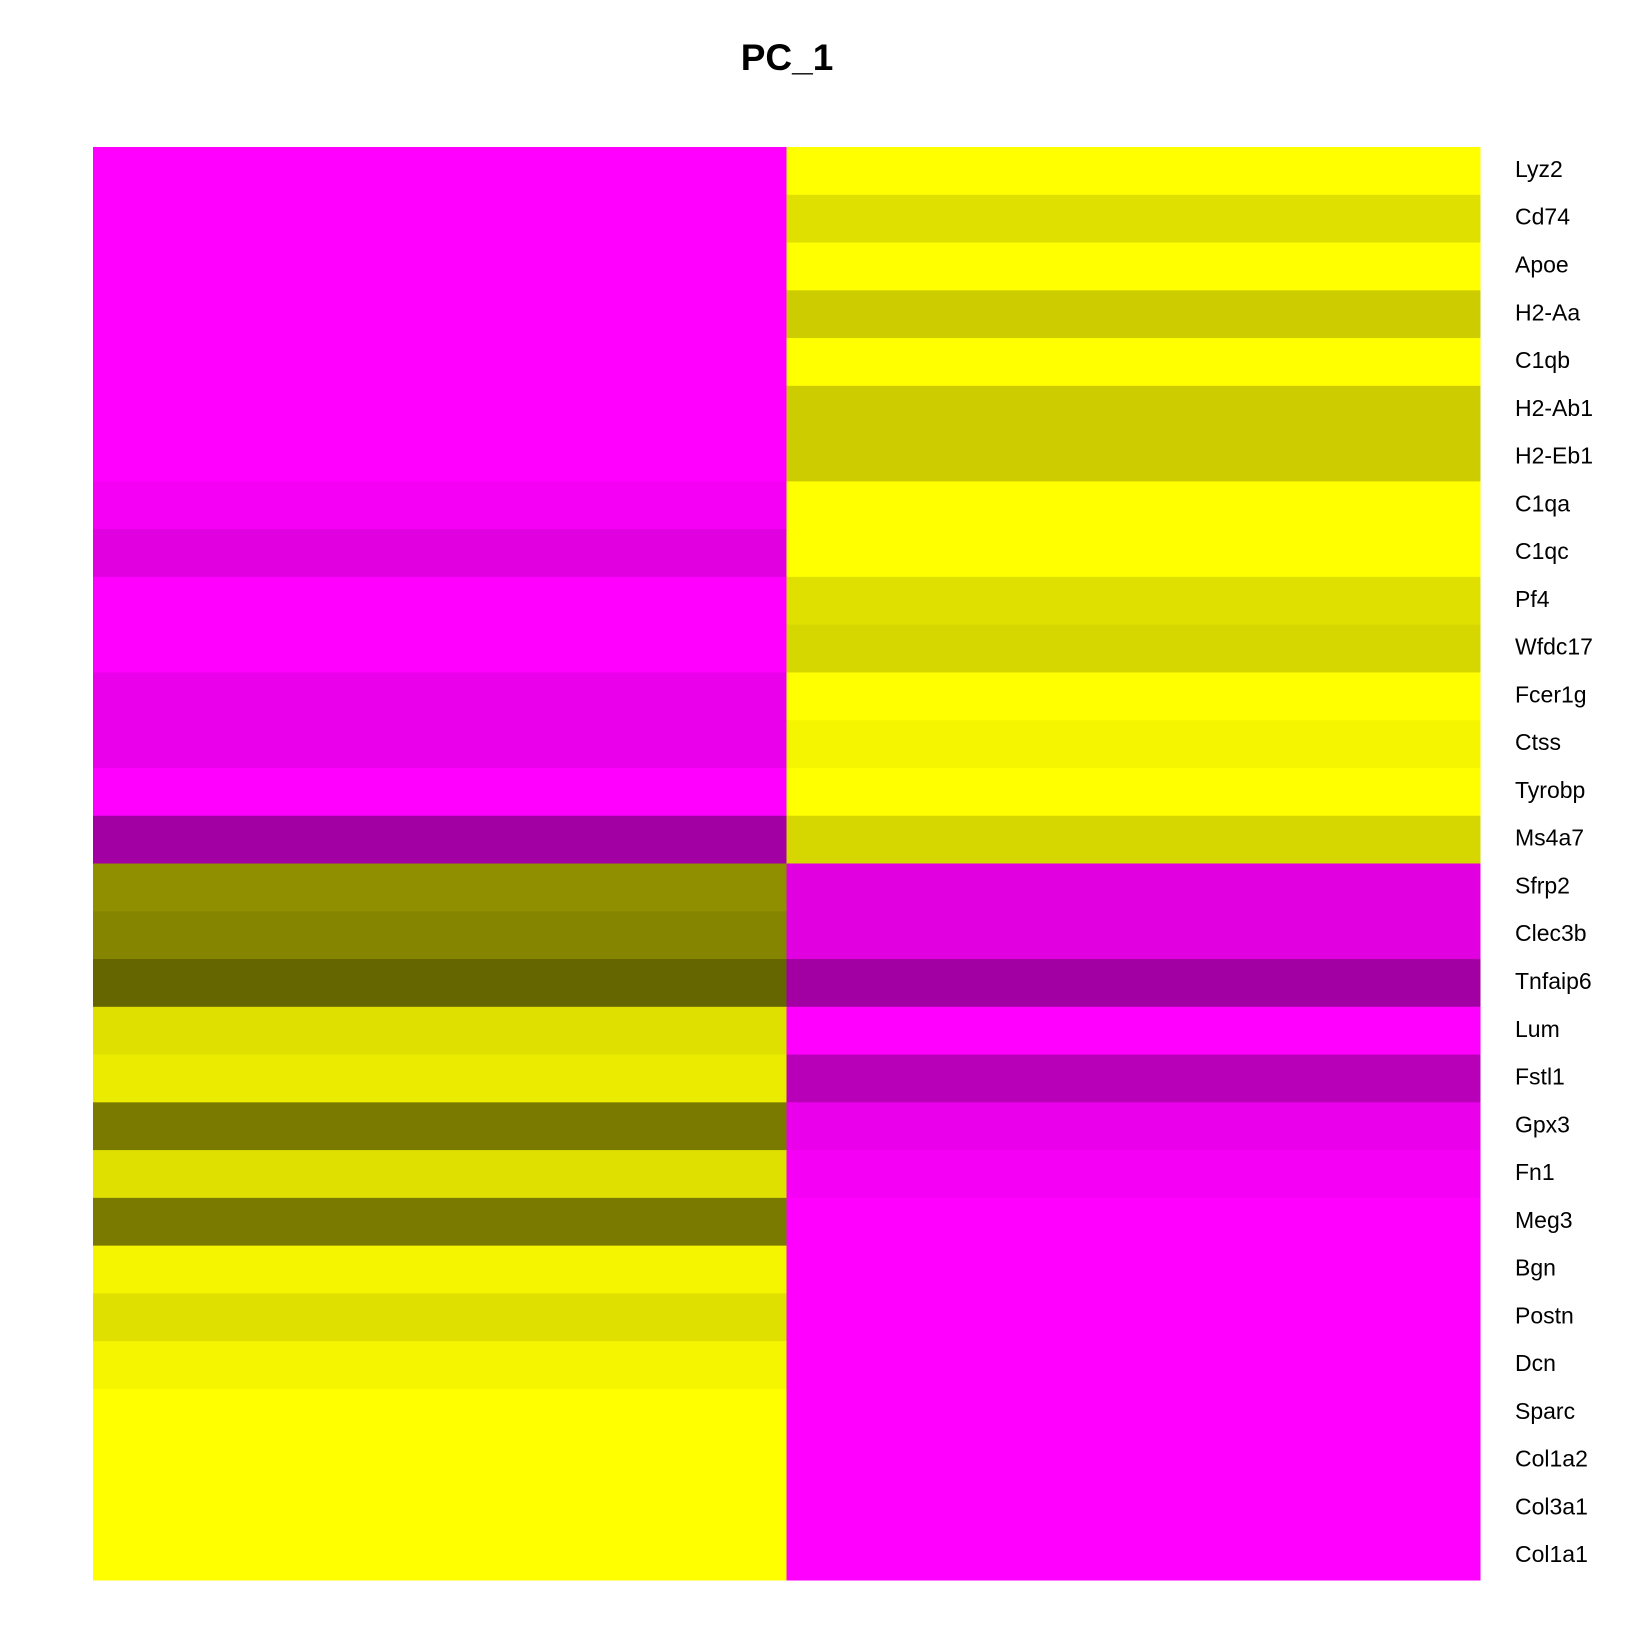  What do you see at coordinates (1553, 981) in the screenshot?
I see `row-label: Tnfaip6` at bounding box center [1553, 981].